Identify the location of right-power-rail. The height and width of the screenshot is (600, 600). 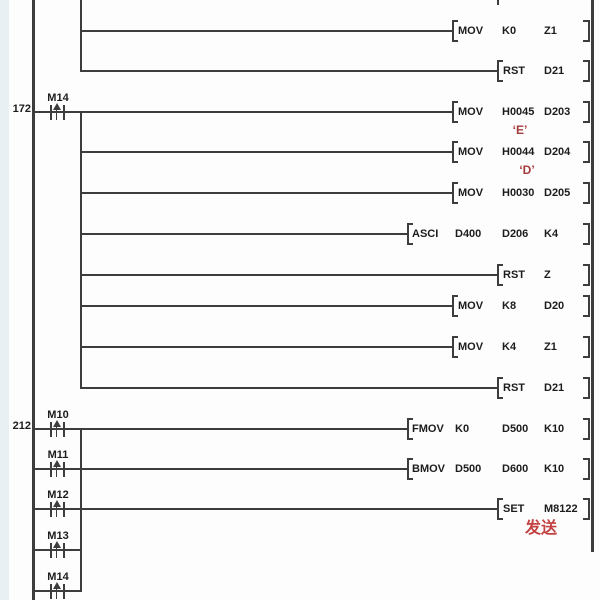
(592, 276).